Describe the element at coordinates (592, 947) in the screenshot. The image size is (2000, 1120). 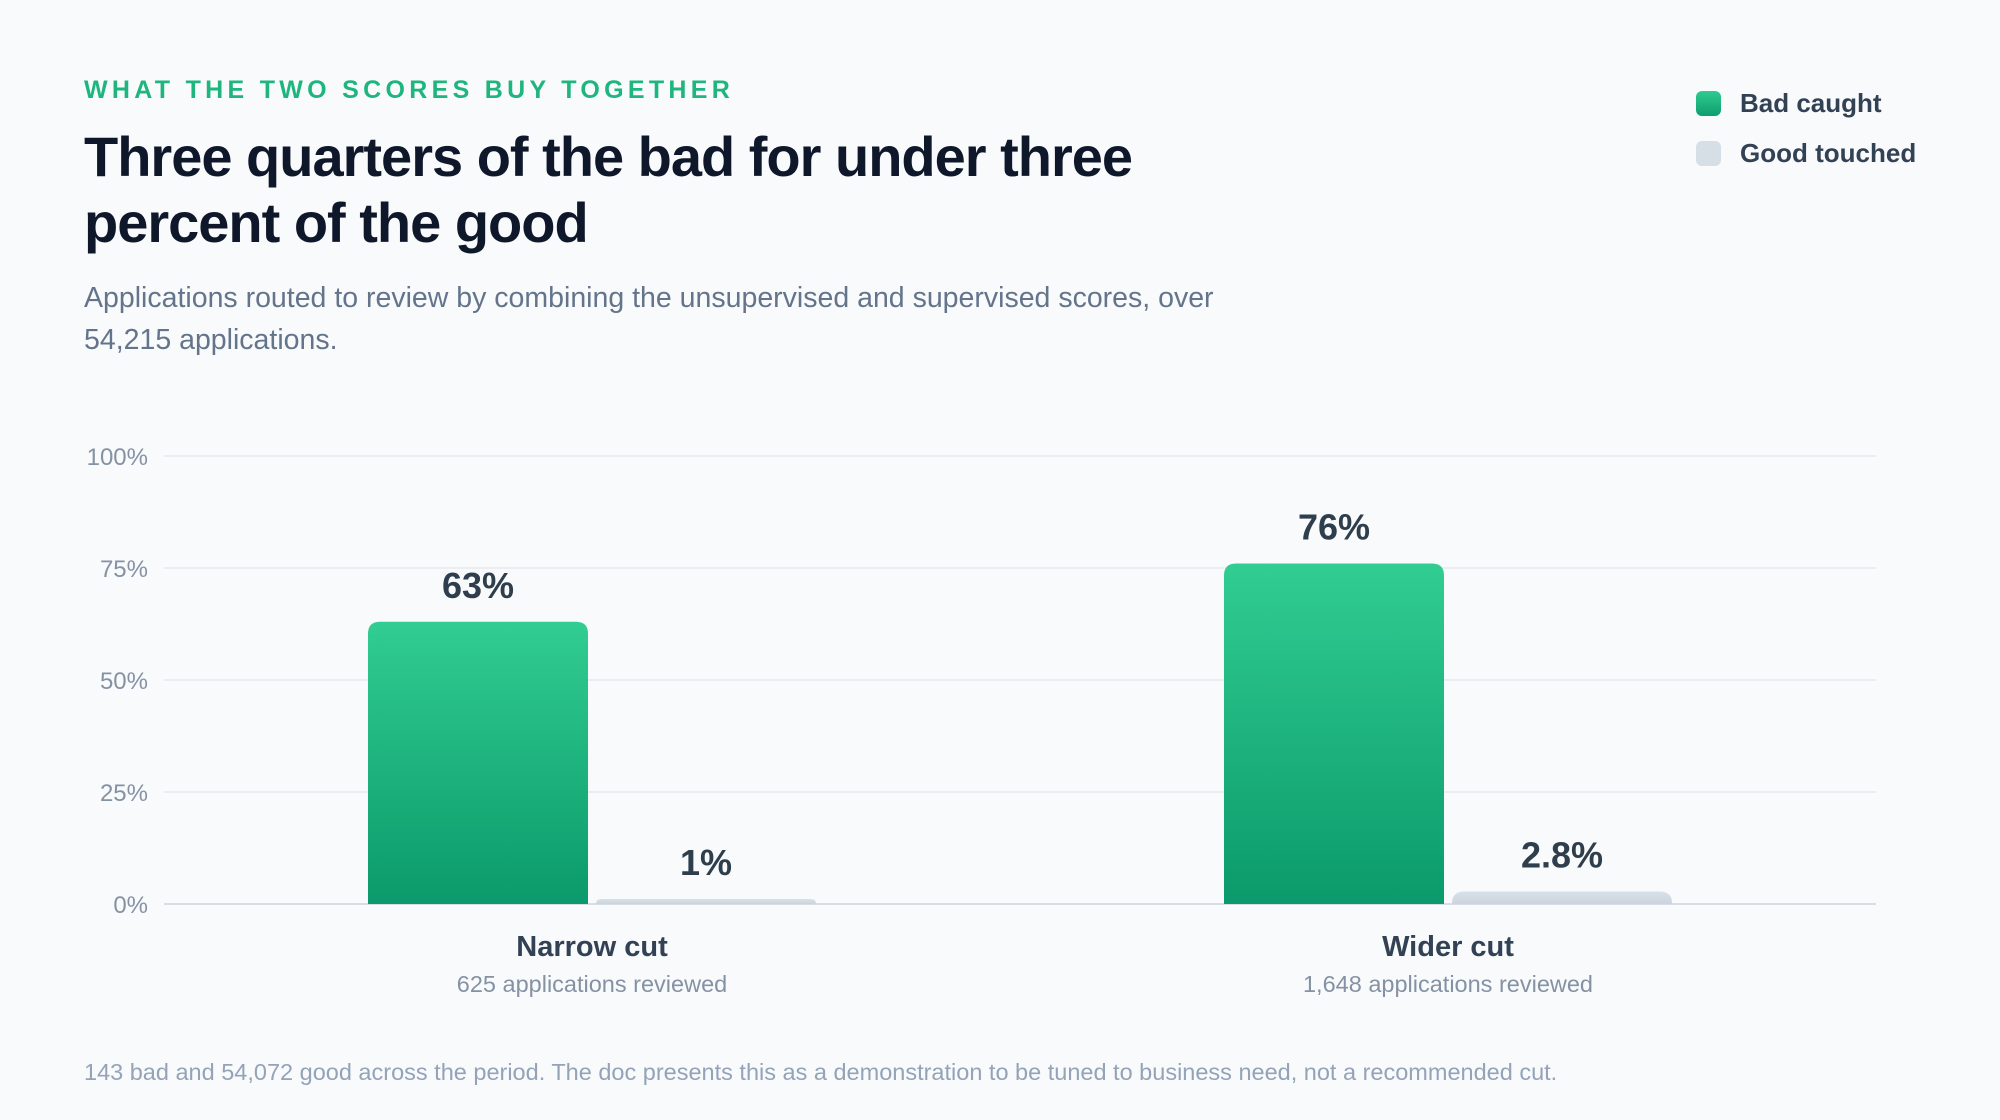
I see `x-category-label: Narrow cut` at that location.